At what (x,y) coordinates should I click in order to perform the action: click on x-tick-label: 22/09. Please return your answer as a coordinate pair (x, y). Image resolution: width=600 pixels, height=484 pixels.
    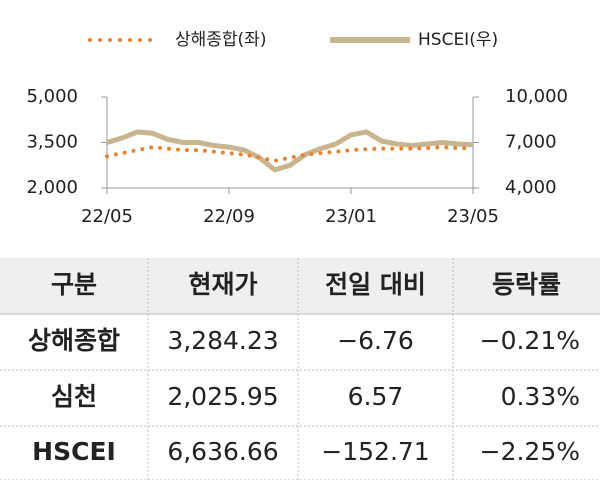
    Looking at the image, I should click on (229, 216).